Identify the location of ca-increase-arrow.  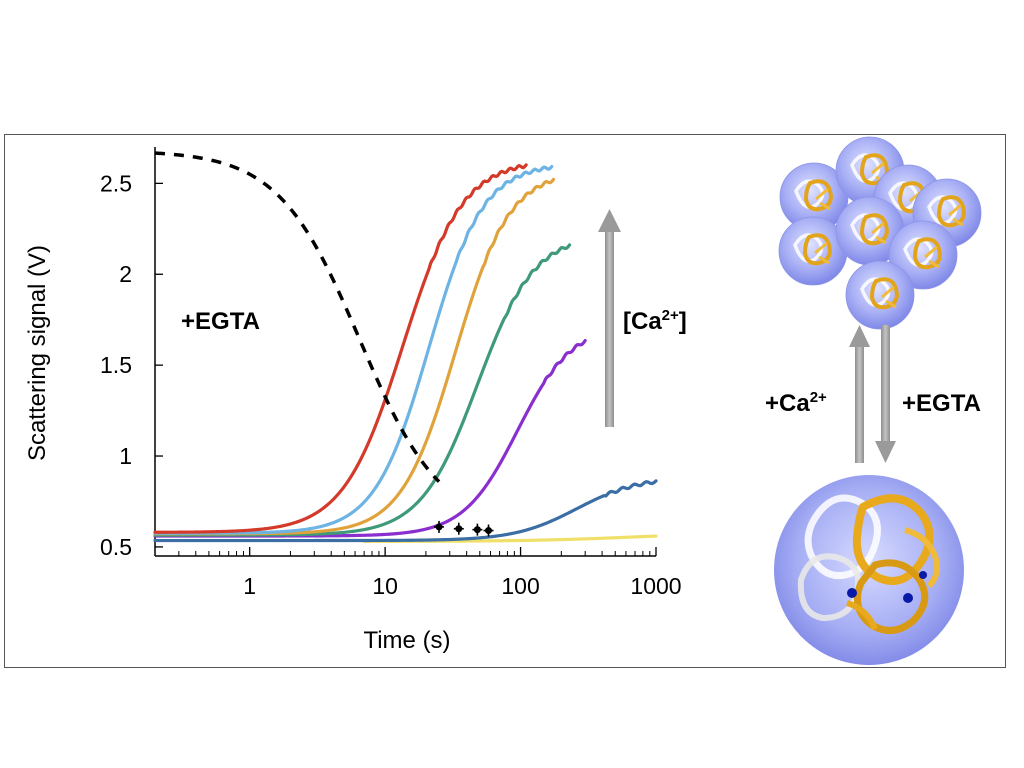
(609, 318).